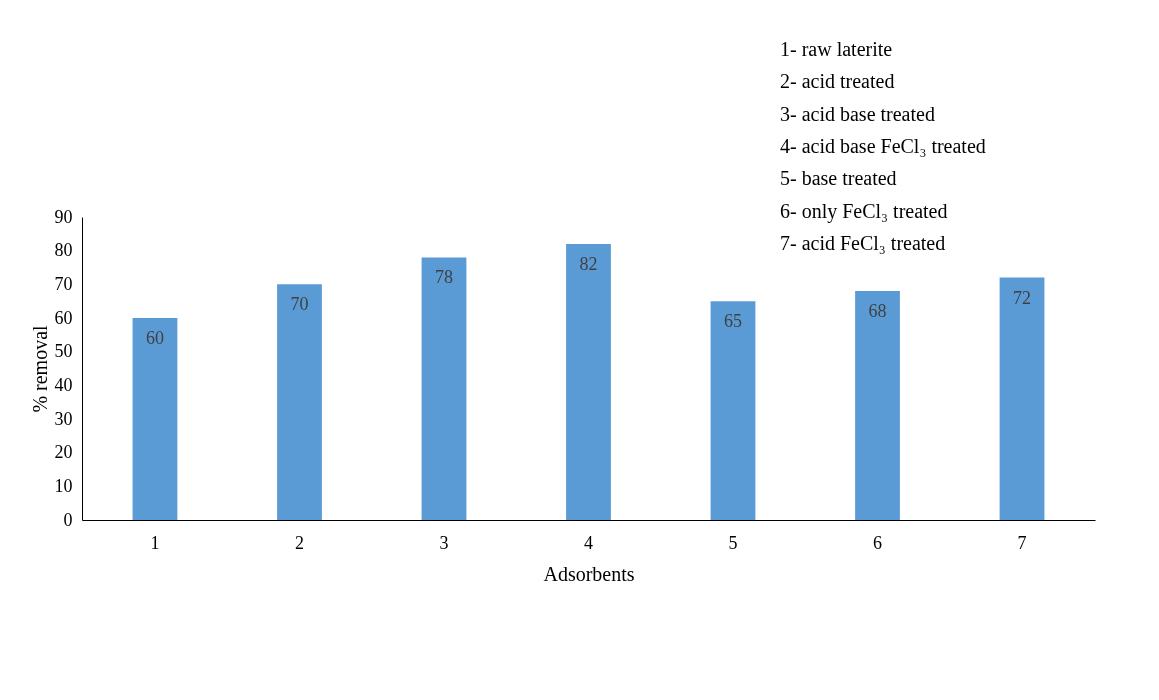  Describe the element at coordinates (63, 216) in the screenshot. I see `y-tick-label: 90` at that location.